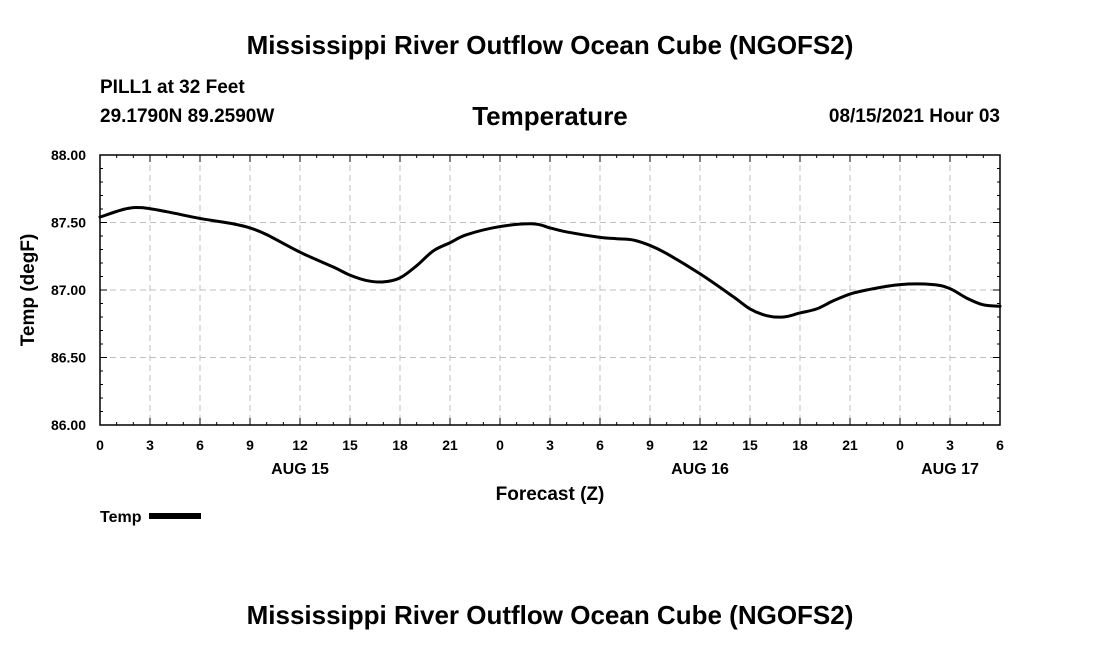 The height and width of the screenshot is (650, 1100). I want to click on station-label: PILL1 at 32 Feet, so click(172, 87).